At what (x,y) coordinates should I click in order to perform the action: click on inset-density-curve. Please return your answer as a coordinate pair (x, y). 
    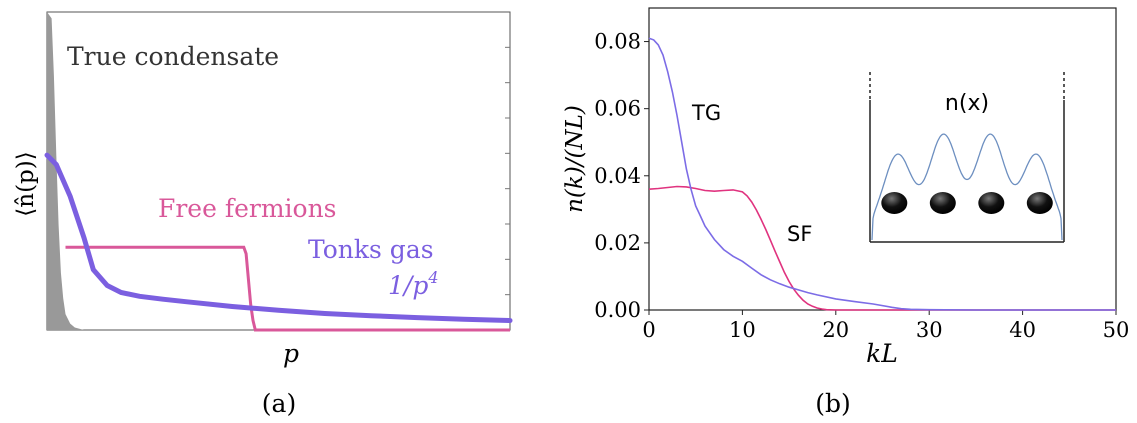
    Looking at the image, I should click on (967, 187).